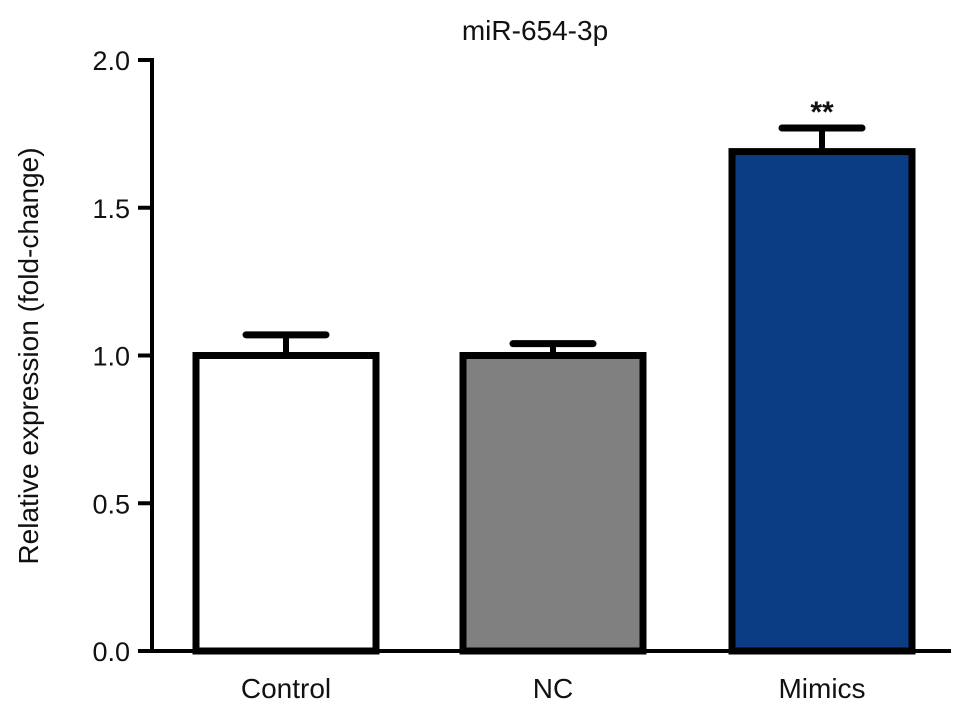 Image resolution: width=969 pixels, height=711 pixels. What do you see at coordinates (286, 503) in the screenshot?
I see `bar-control` at bounding box center [286, 503].